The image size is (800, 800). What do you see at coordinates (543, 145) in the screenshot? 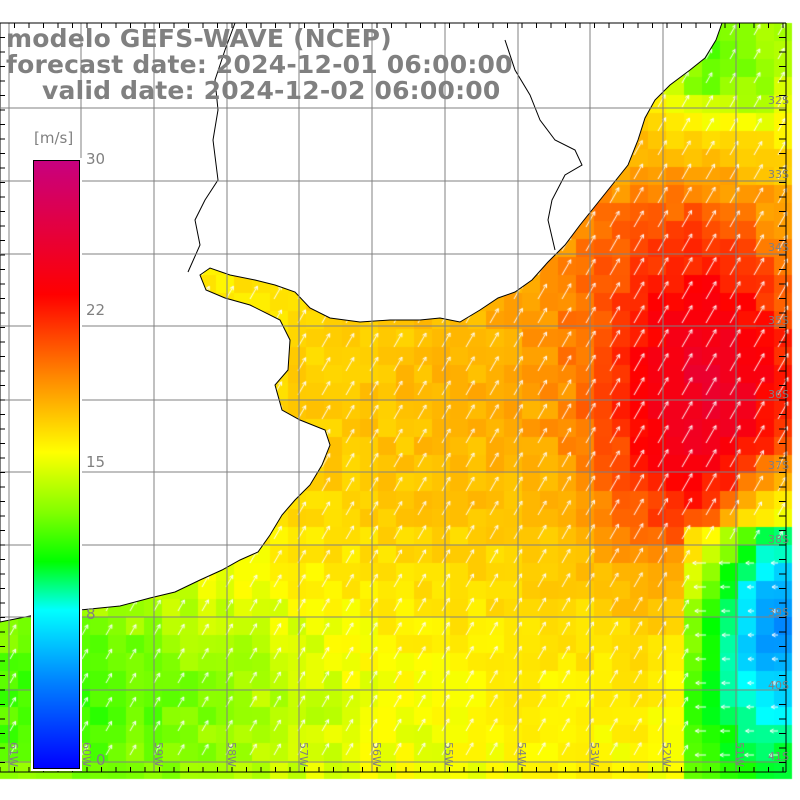
I see `lagoon-outline` at bounding box center [543, 145].